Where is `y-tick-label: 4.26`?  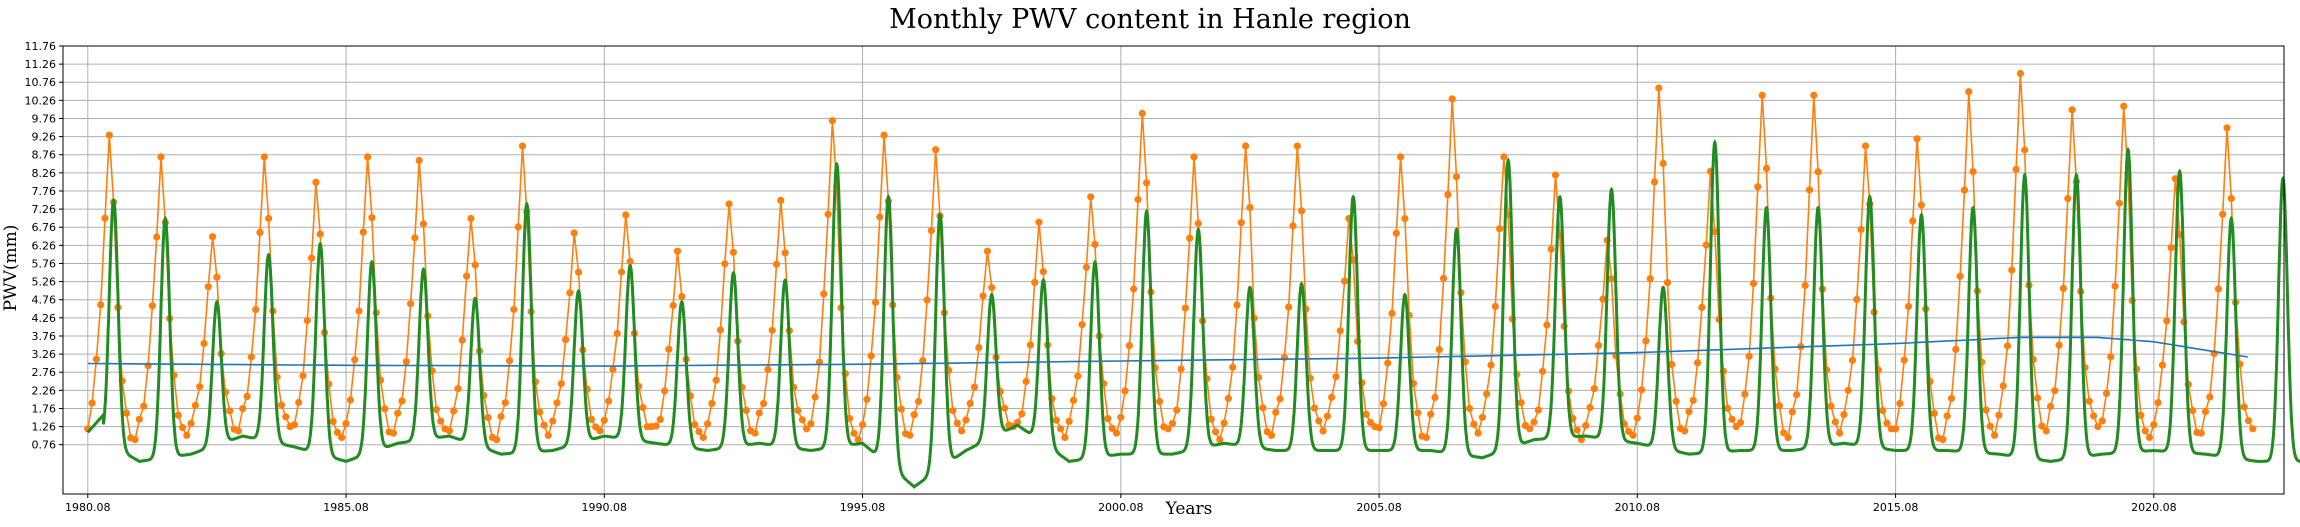 y-tick-label: 4.26 is located at coordinates (44, 318).